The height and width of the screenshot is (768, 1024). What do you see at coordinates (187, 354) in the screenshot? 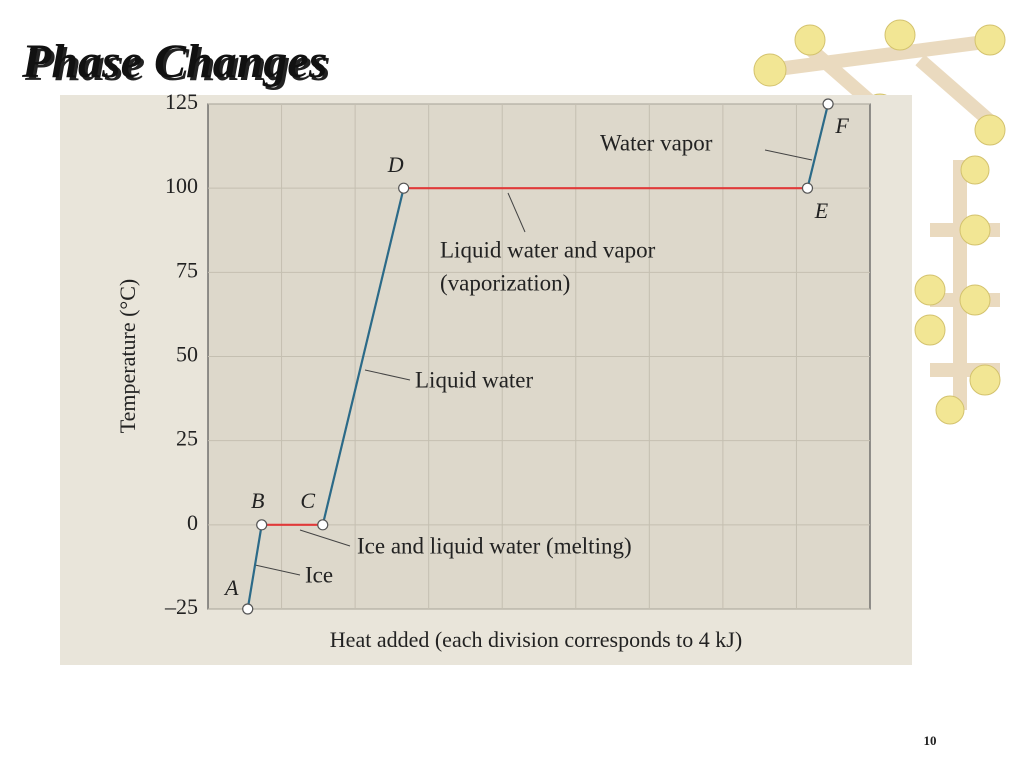
I see `y-tick-label: 50` at bounding box center [187, 354].